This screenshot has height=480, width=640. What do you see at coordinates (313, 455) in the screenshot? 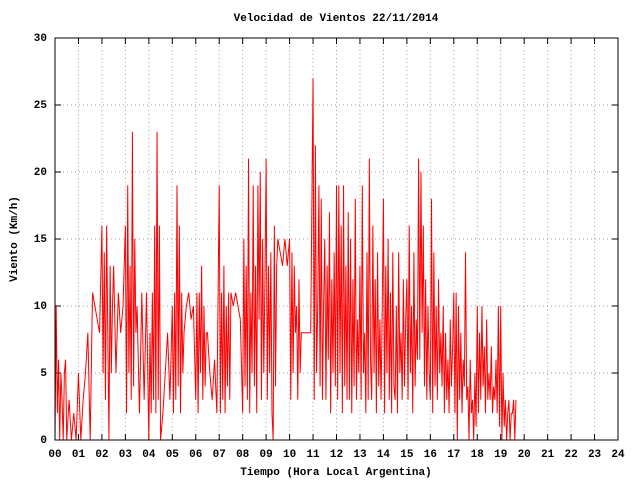
I see `x-tick-label: 11` at bounding box center [313, 455].